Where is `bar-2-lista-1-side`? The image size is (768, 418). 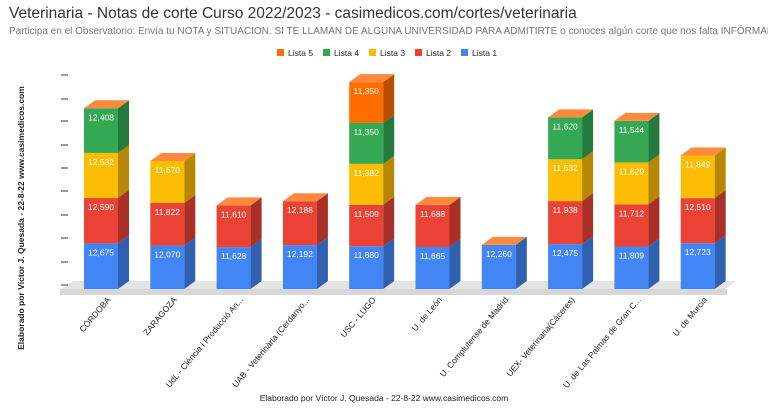 bar-2-lista-1-side is located at coordinates (256, 264).